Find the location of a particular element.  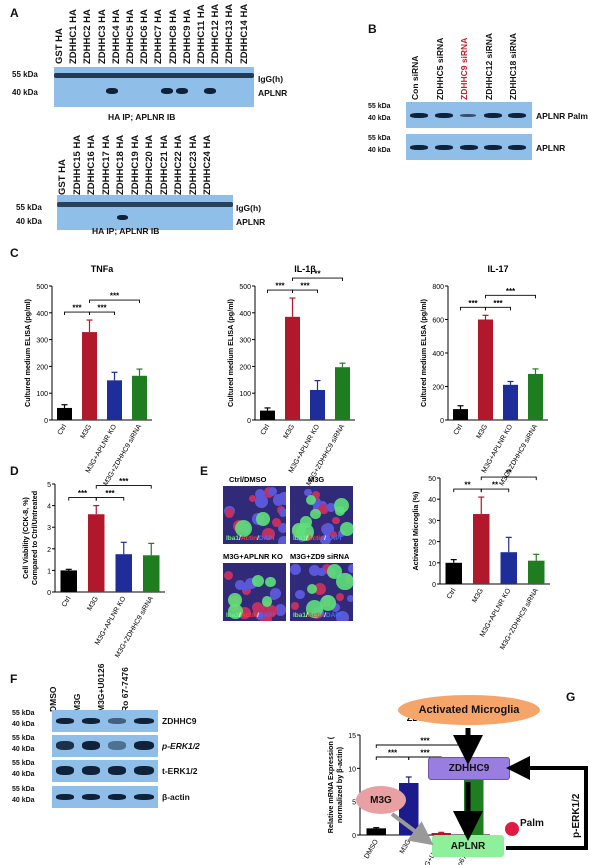

y-tick-label: 0 is located at coordinates (46, 421).